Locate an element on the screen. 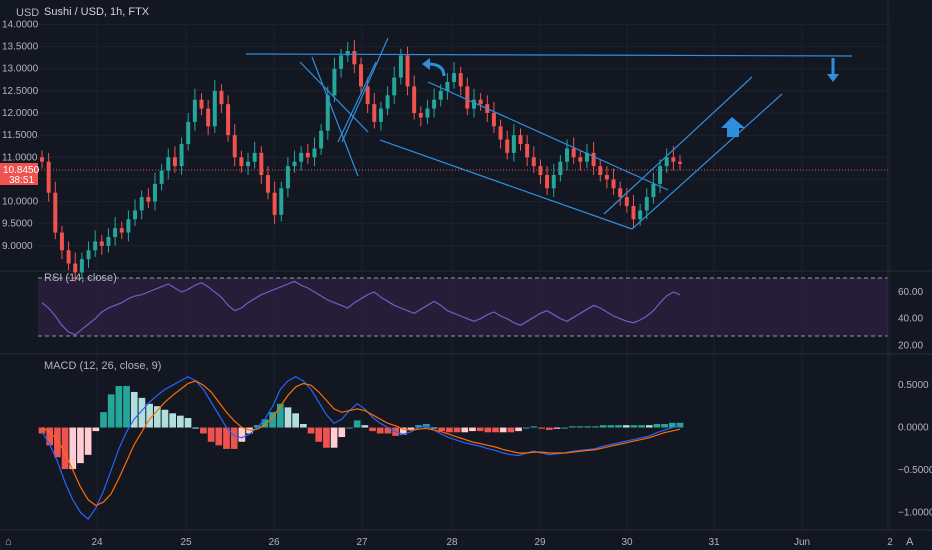 The height and width of the screenshot is (550, 932). time-tick-label: 30 is located at coordinates (627, 542).